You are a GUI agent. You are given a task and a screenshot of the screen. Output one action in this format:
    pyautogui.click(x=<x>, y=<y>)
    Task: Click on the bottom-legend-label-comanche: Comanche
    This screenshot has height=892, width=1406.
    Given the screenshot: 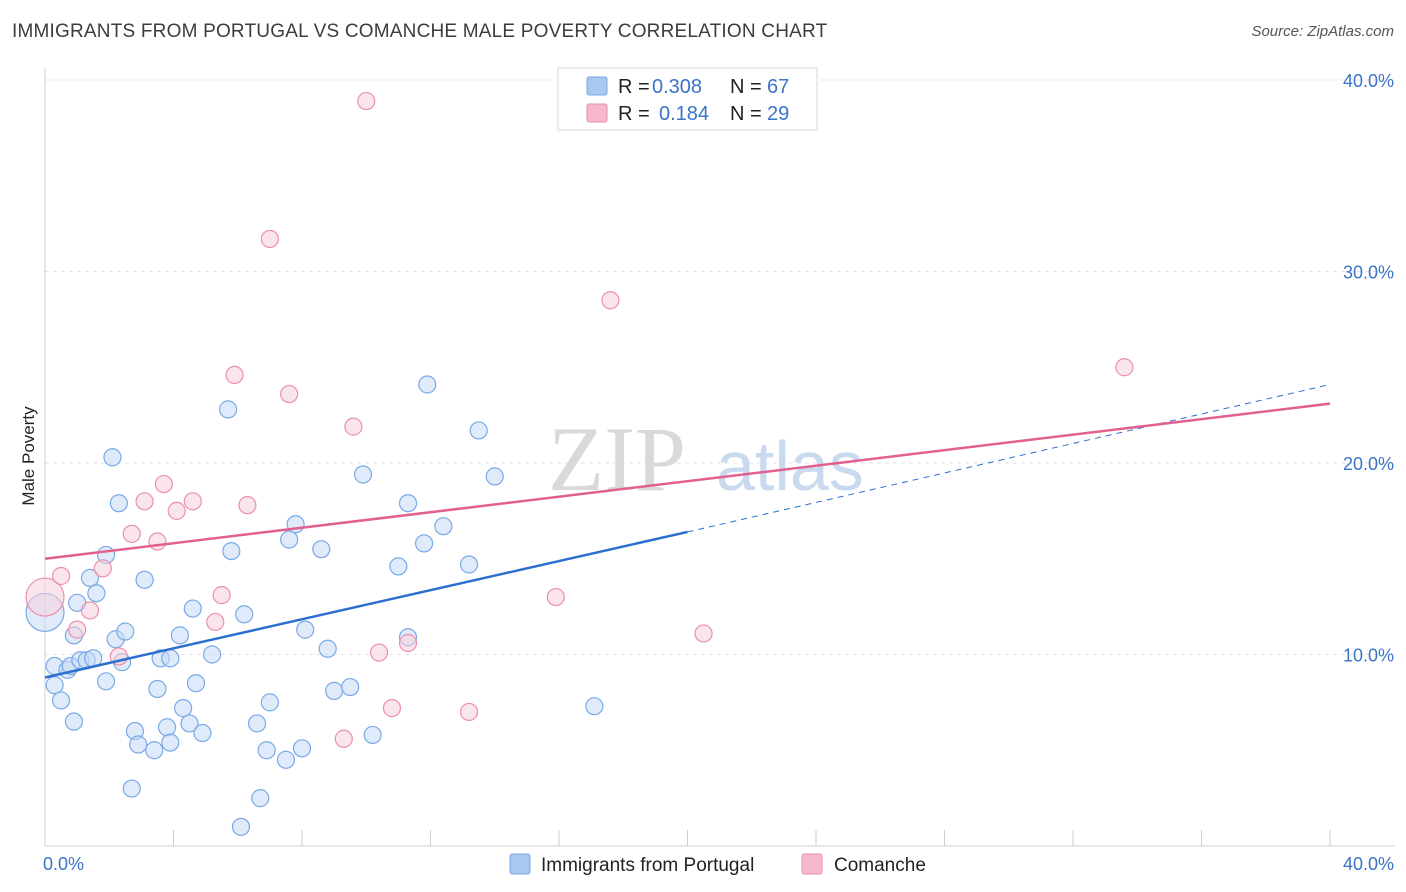 What is the action you would take?
    pyautogui.click(x=880, y=865)
    